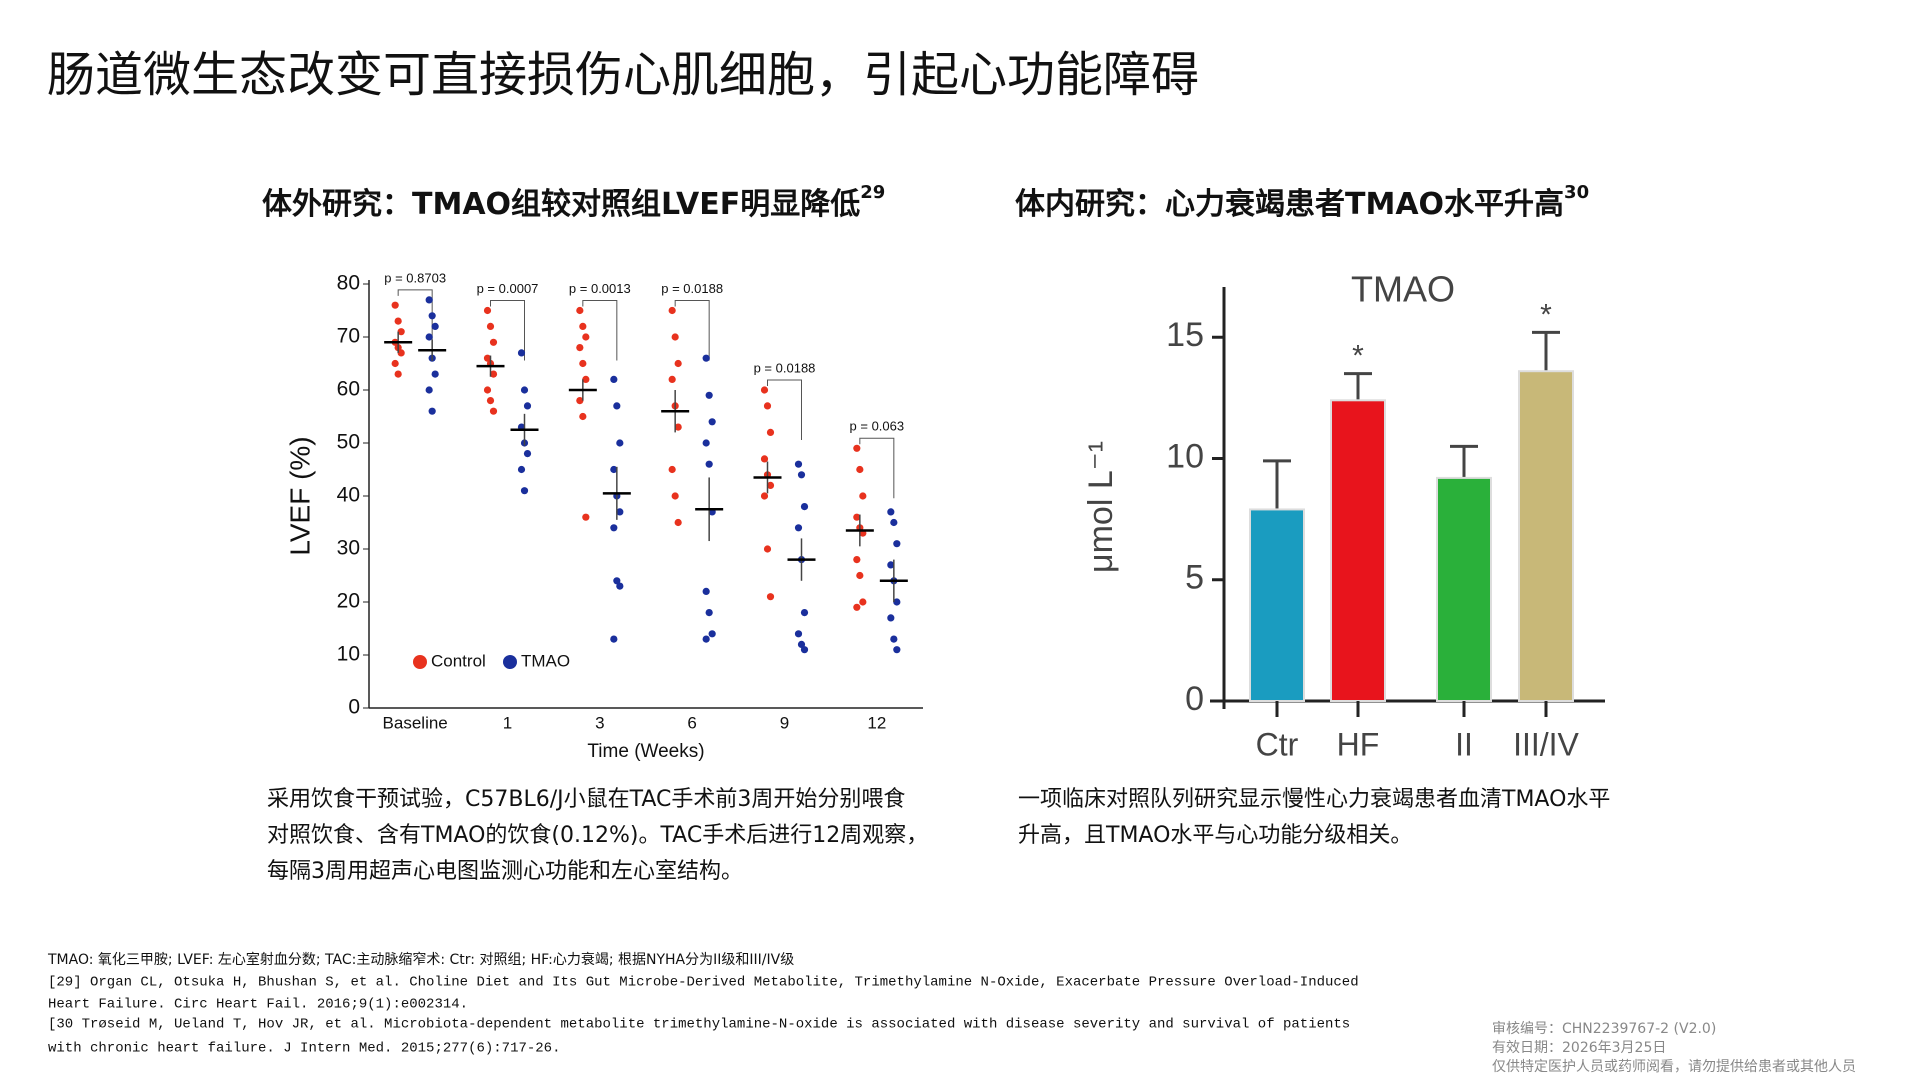 This screenshot has width=1920, height=1080. What do you see at coordinates (1546, 314) in the screenshot?
I see `significance-marker: *` at bounding box center [1546, 314].